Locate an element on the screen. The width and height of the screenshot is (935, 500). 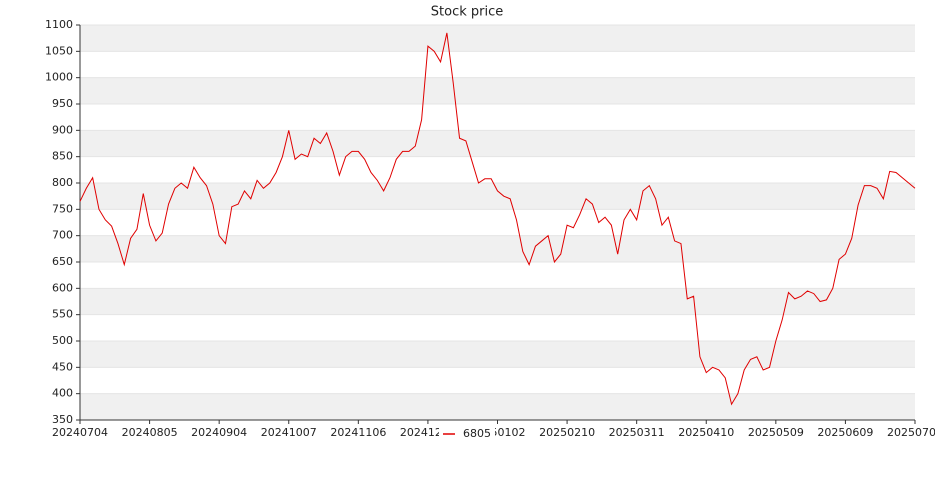
y-tick-label: 900 is located at coordinates (62, 129).